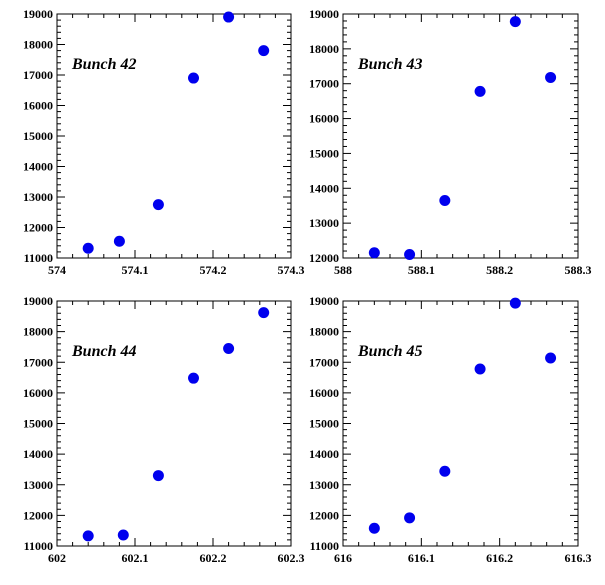 The width and height of the screenshot is (605, 585). What do you see at coordinates (103, 351) in the screenshot?
I see `panel-title: Bunch 44` at bounding box center [103, 351].